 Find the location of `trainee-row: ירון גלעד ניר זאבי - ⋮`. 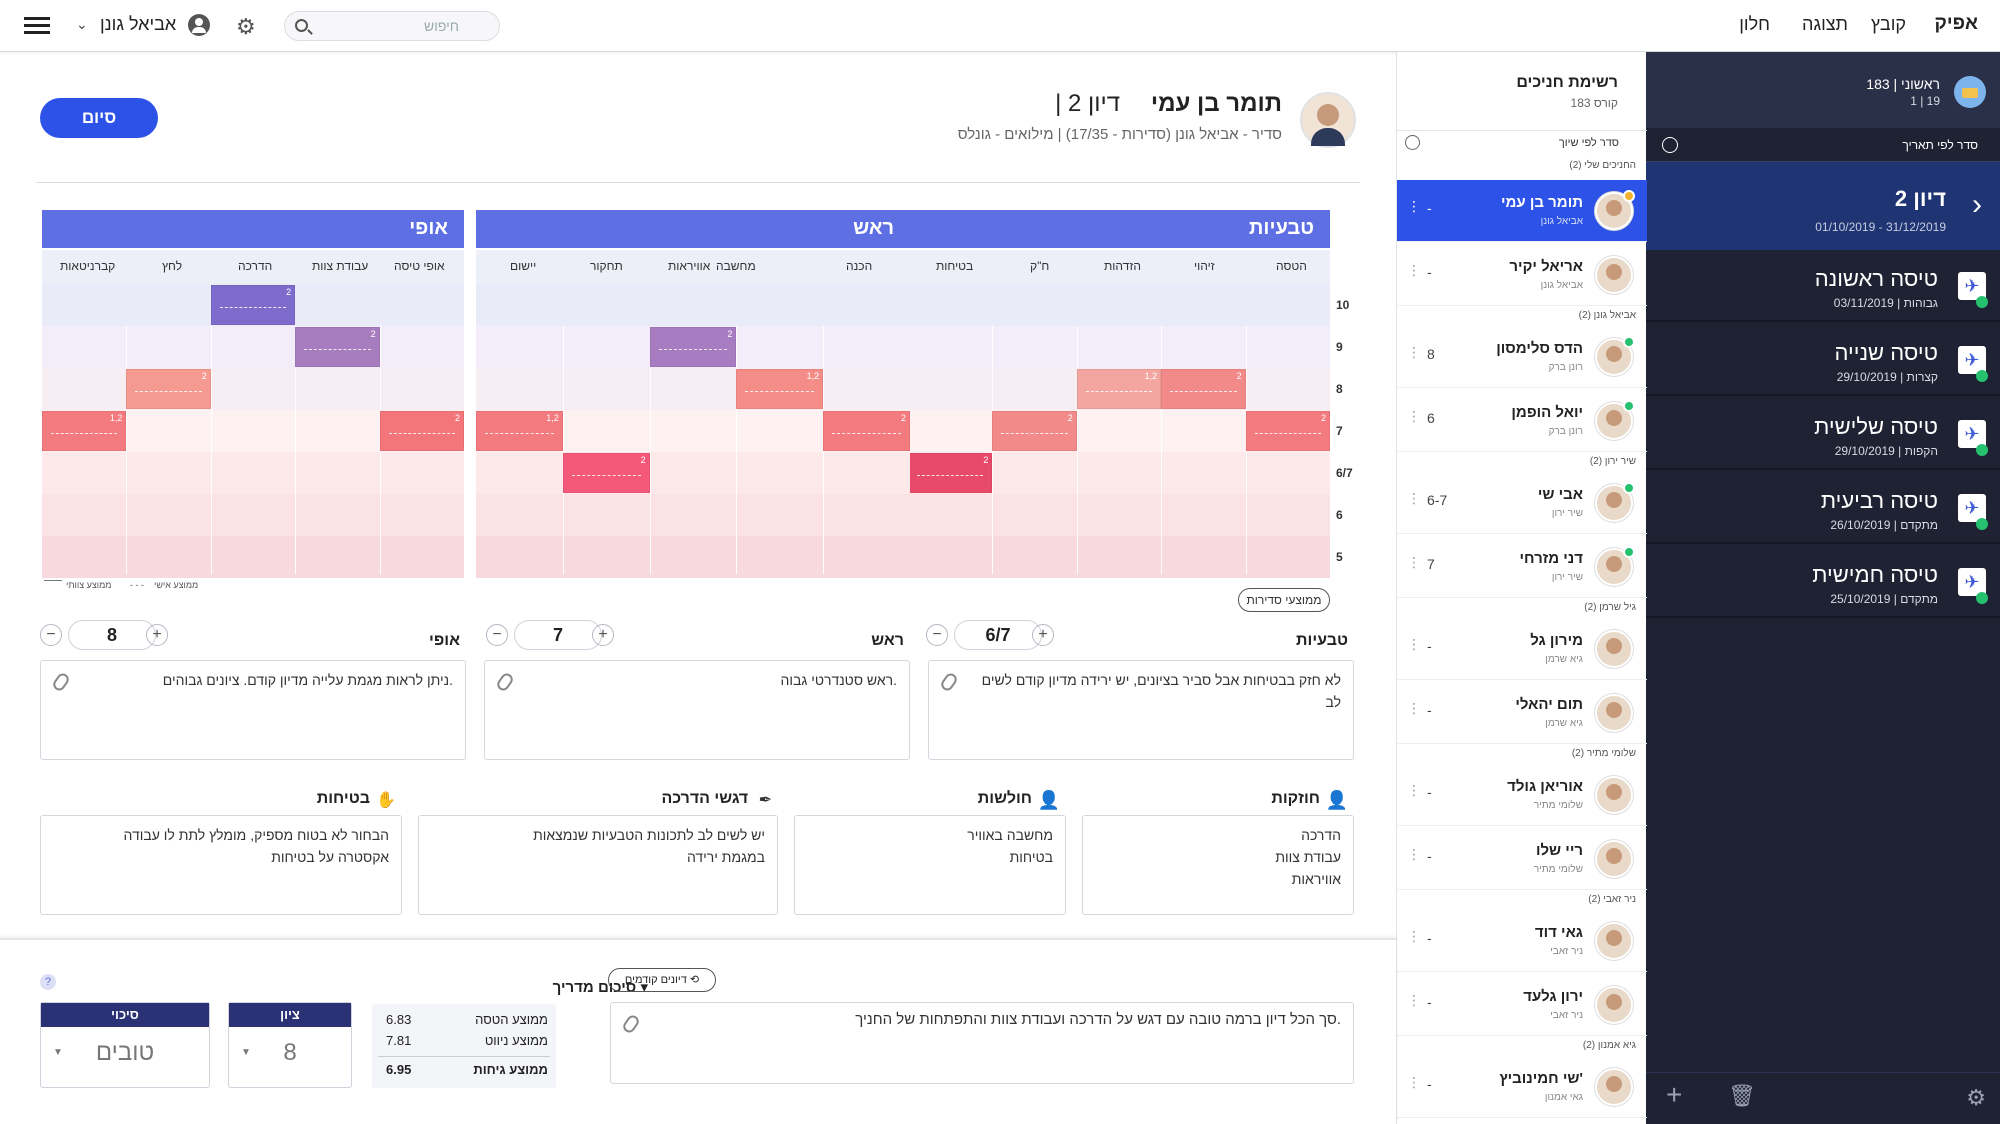

trainee-row: ירון גלעד ניר זאבי - ⋮ is located at coordinates (1522, 1005).